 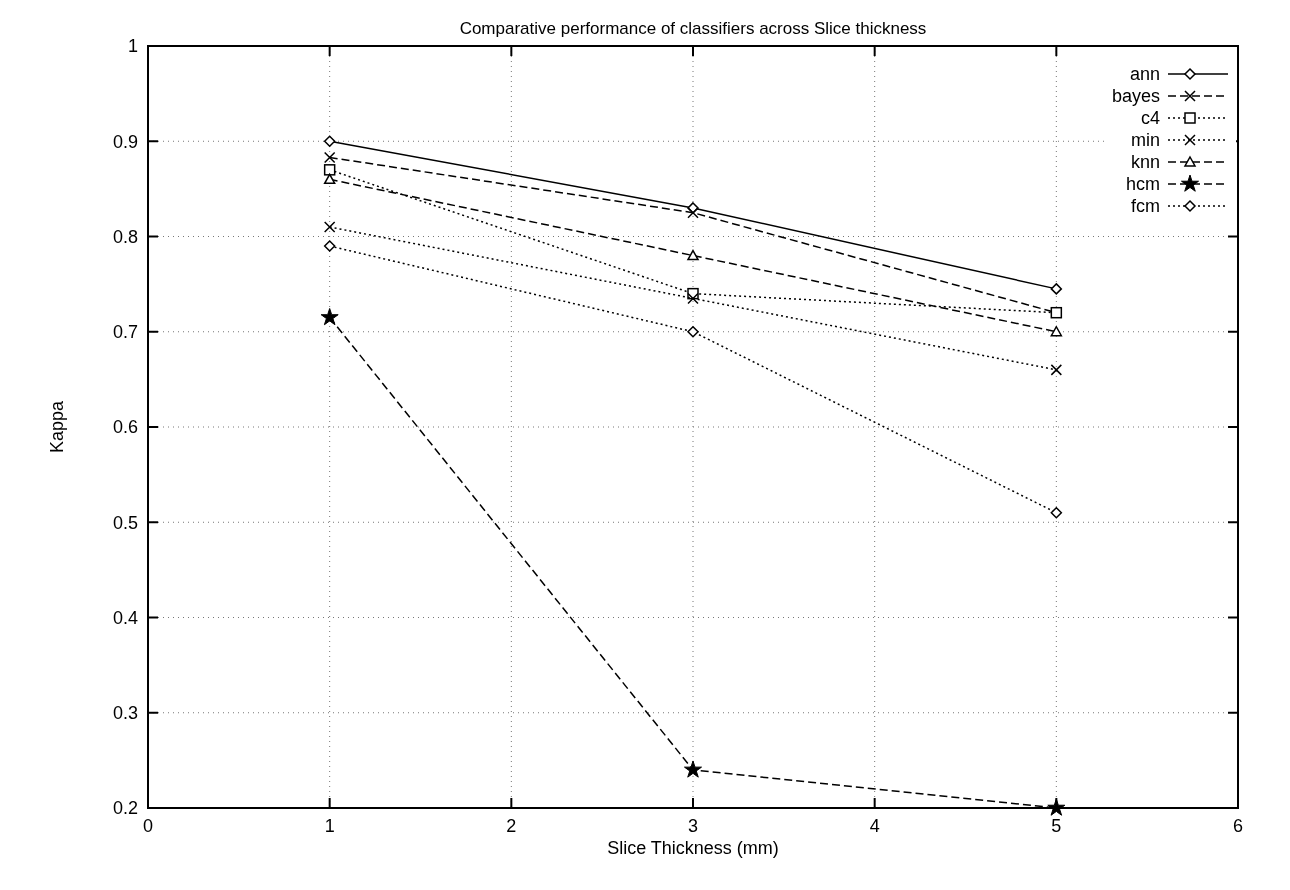 I want to click on x-tick-label: 4, so click(x=874, y=826).